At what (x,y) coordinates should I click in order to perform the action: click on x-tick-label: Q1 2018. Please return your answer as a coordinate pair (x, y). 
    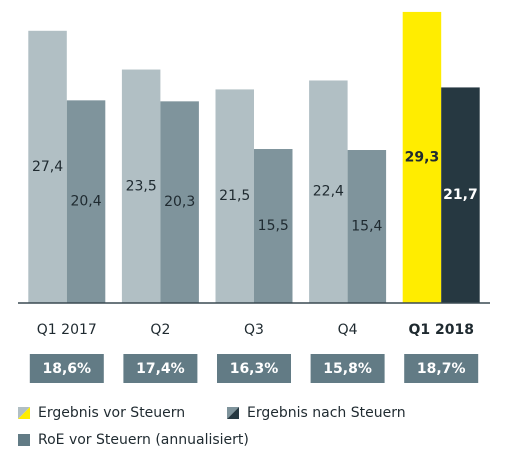
    Looking at the image, I should click on (440, 330).